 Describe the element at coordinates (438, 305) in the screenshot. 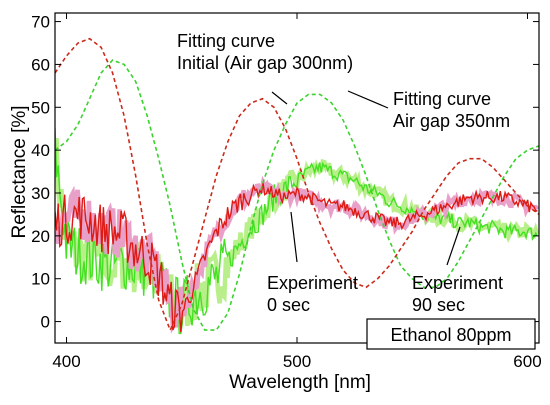

I see `annotation-line: 90 sec` at that location.